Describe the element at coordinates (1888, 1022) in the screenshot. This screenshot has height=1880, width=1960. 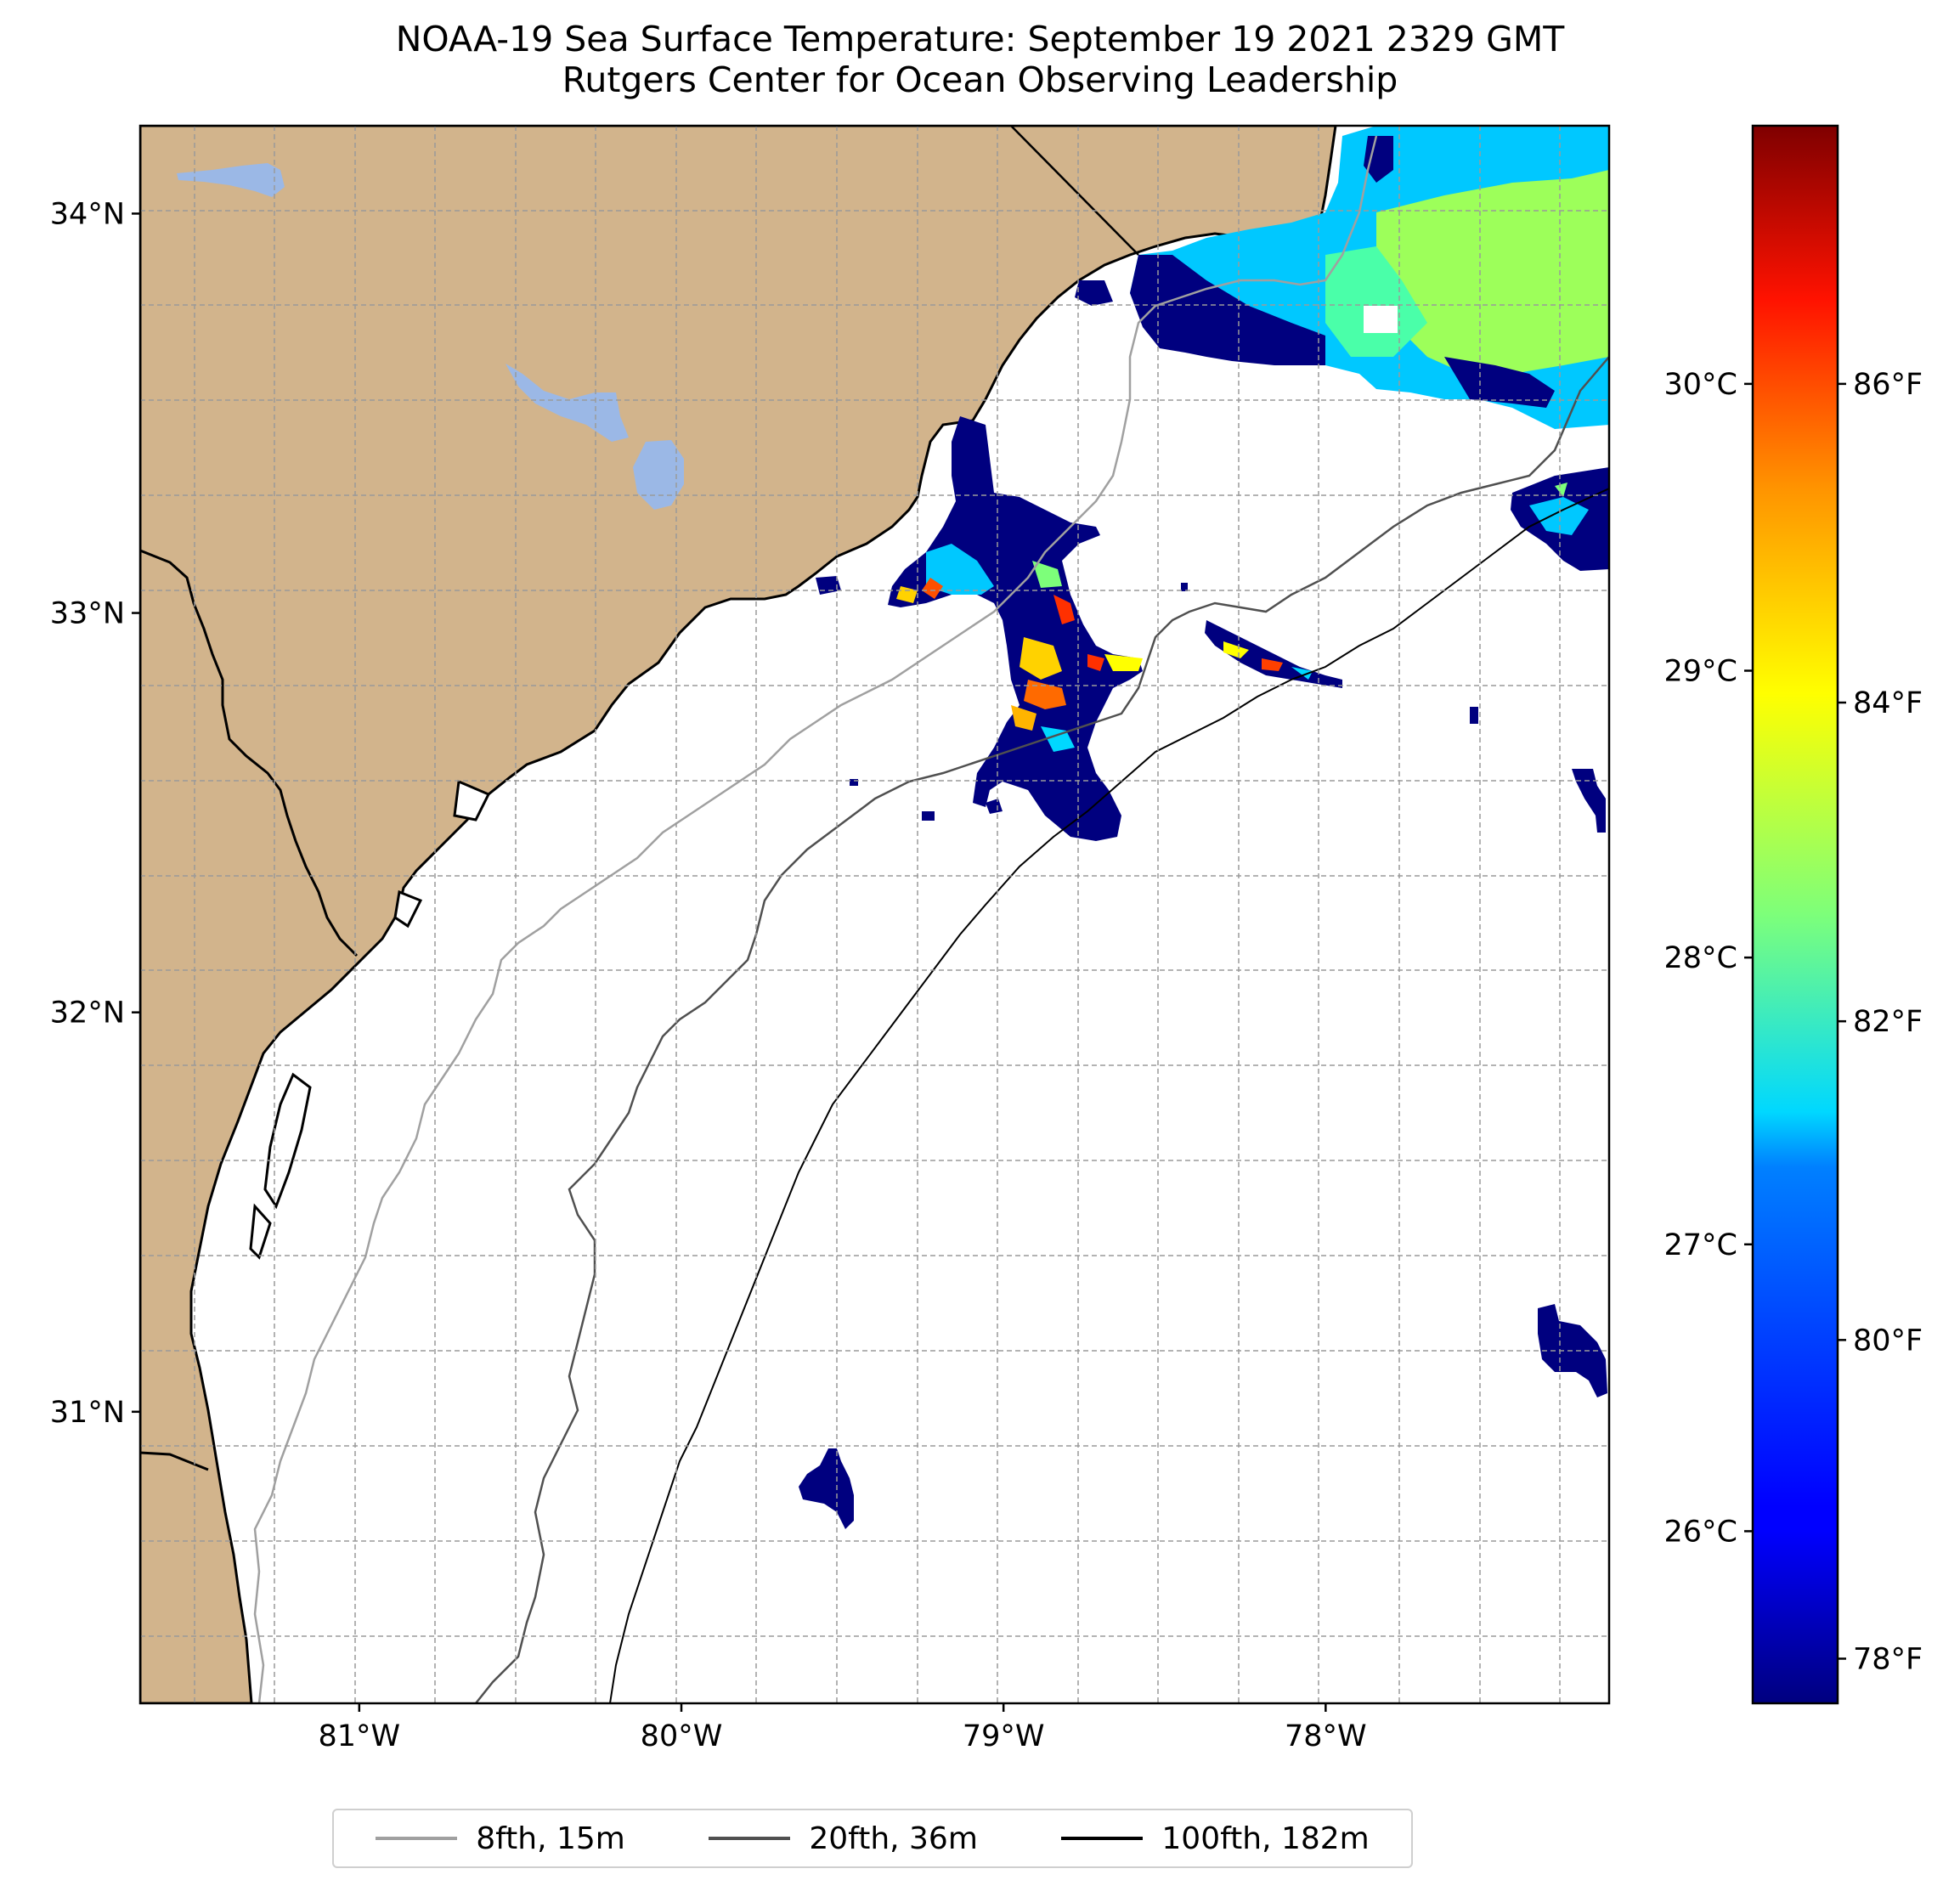
I see `fahrenheit-tick-label-2: 82°F` at that location.